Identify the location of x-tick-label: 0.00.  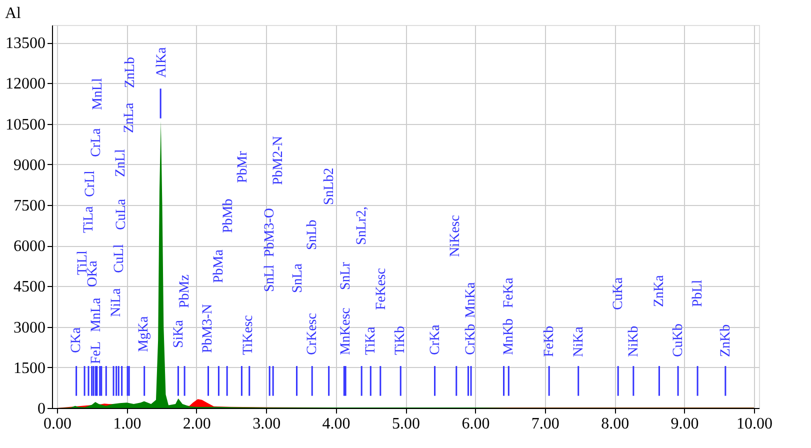
(58, 424).